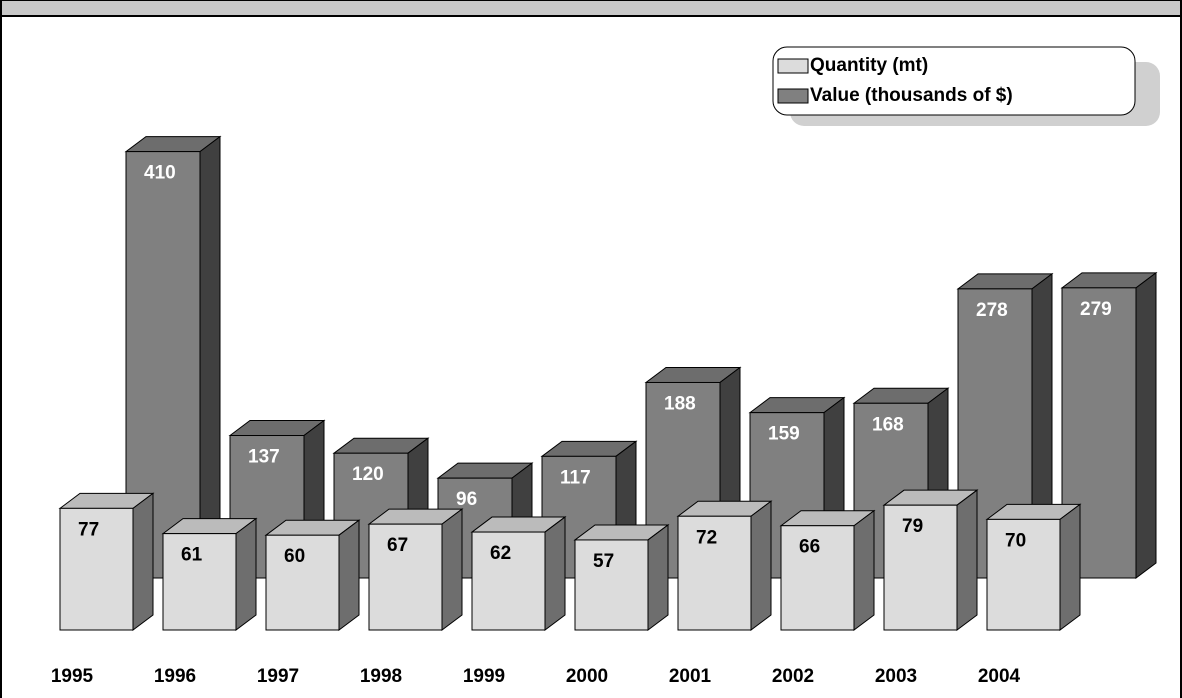 This screenshot has width=1182, height=698. I want to click on x-tick-label: 2000, so click(587, 676).